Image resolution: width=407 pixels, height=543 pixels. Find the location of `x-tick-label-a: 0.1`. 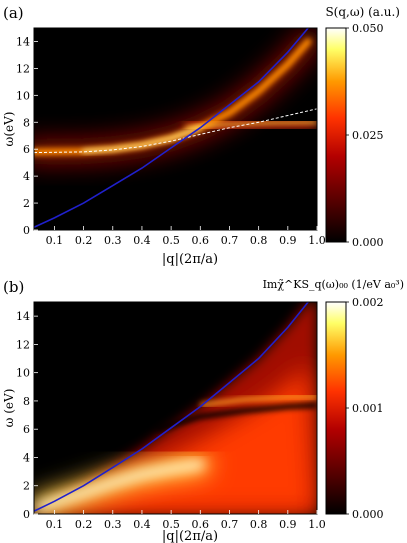

x-tick-label-a: 0.1 is located at coordinates (55, 240).